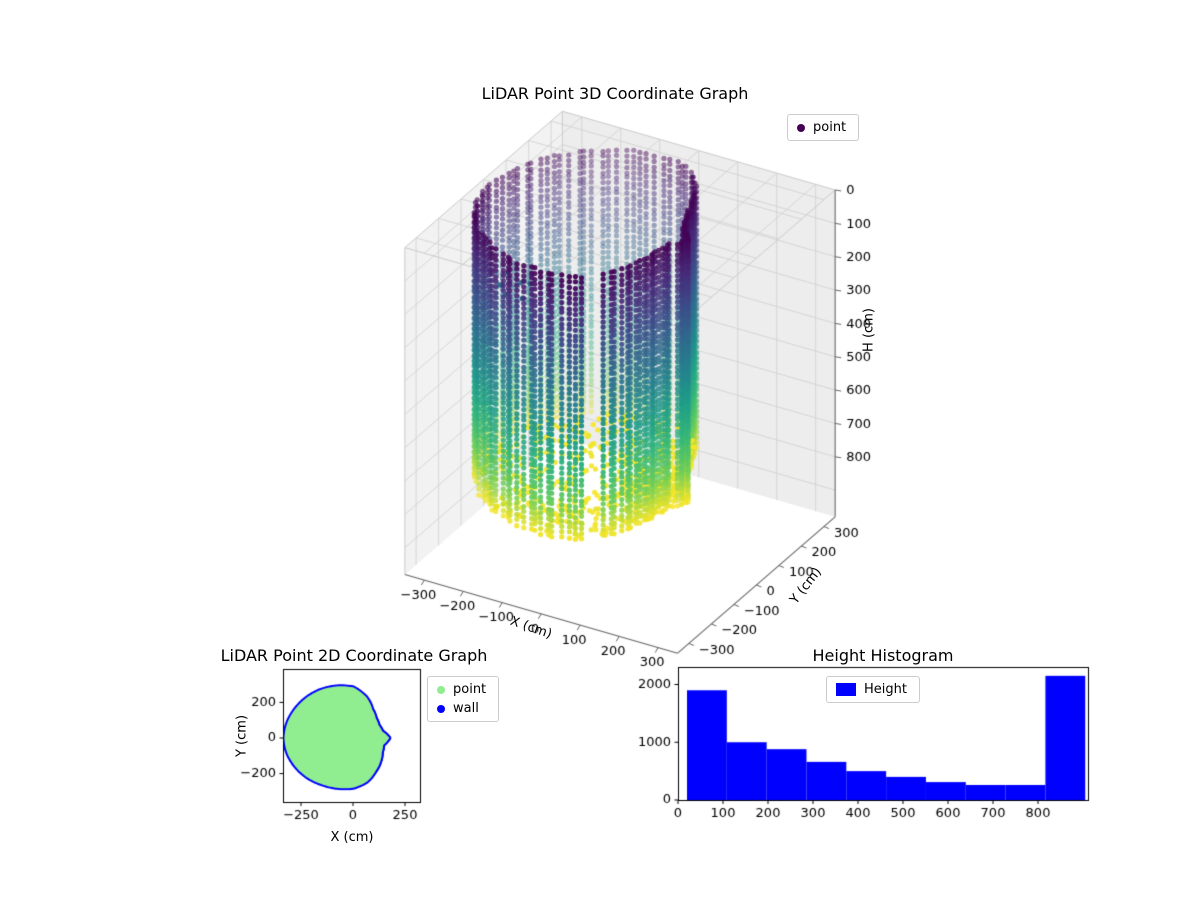  I want to click on legend-item-wall: wall, so click(461, 708).